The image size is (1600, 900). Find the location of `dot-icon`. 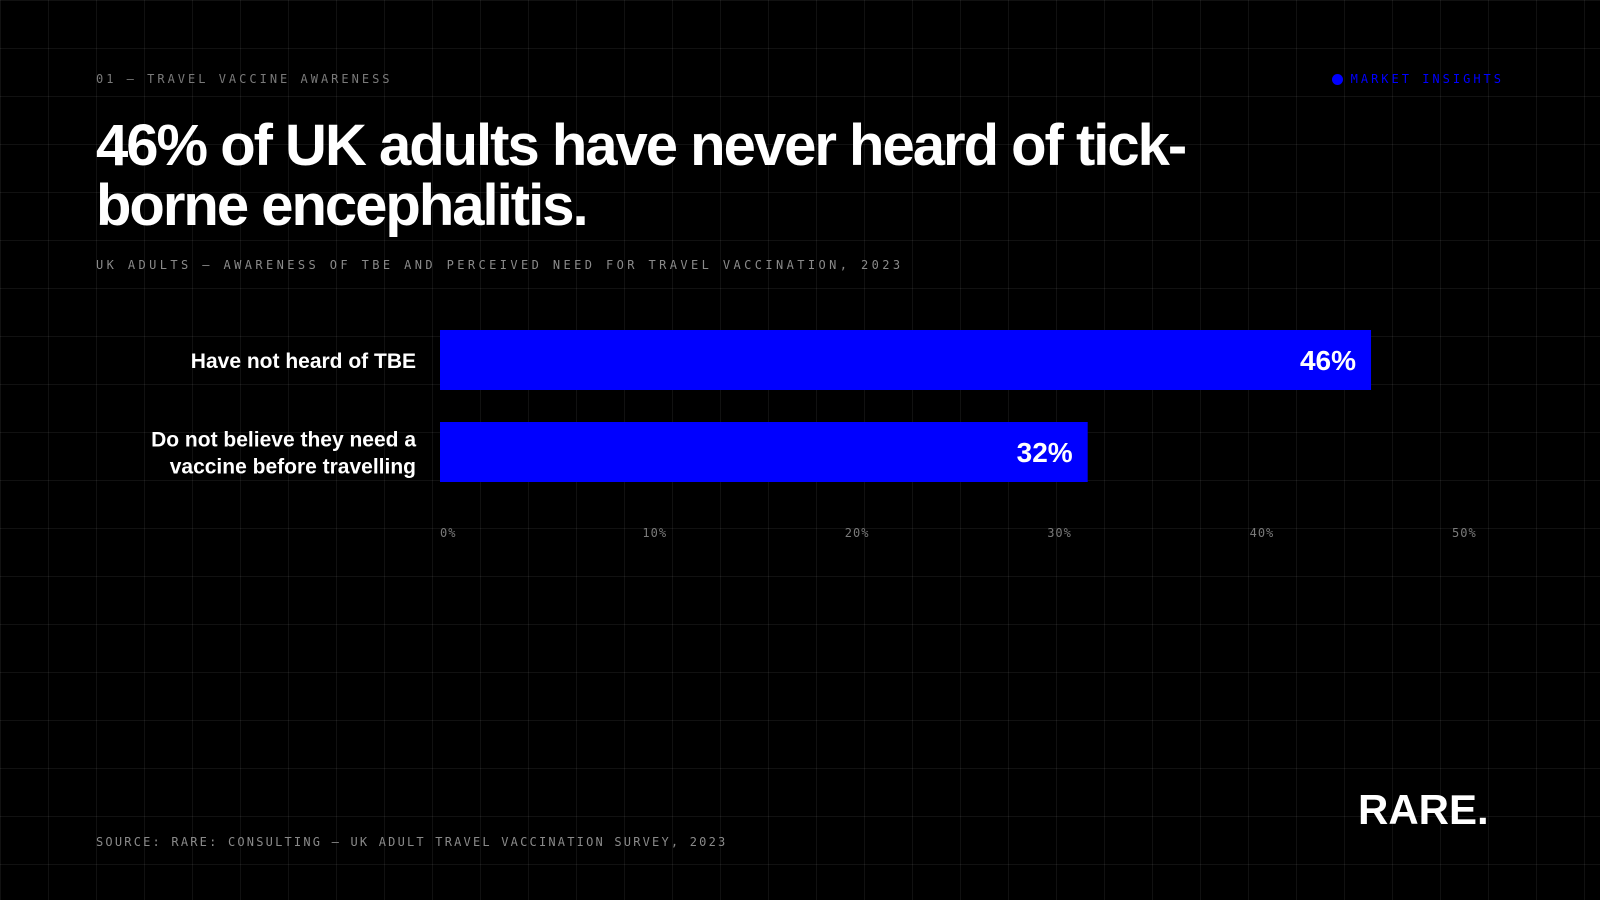

dot-icon is located at coordinates (1337, 79).